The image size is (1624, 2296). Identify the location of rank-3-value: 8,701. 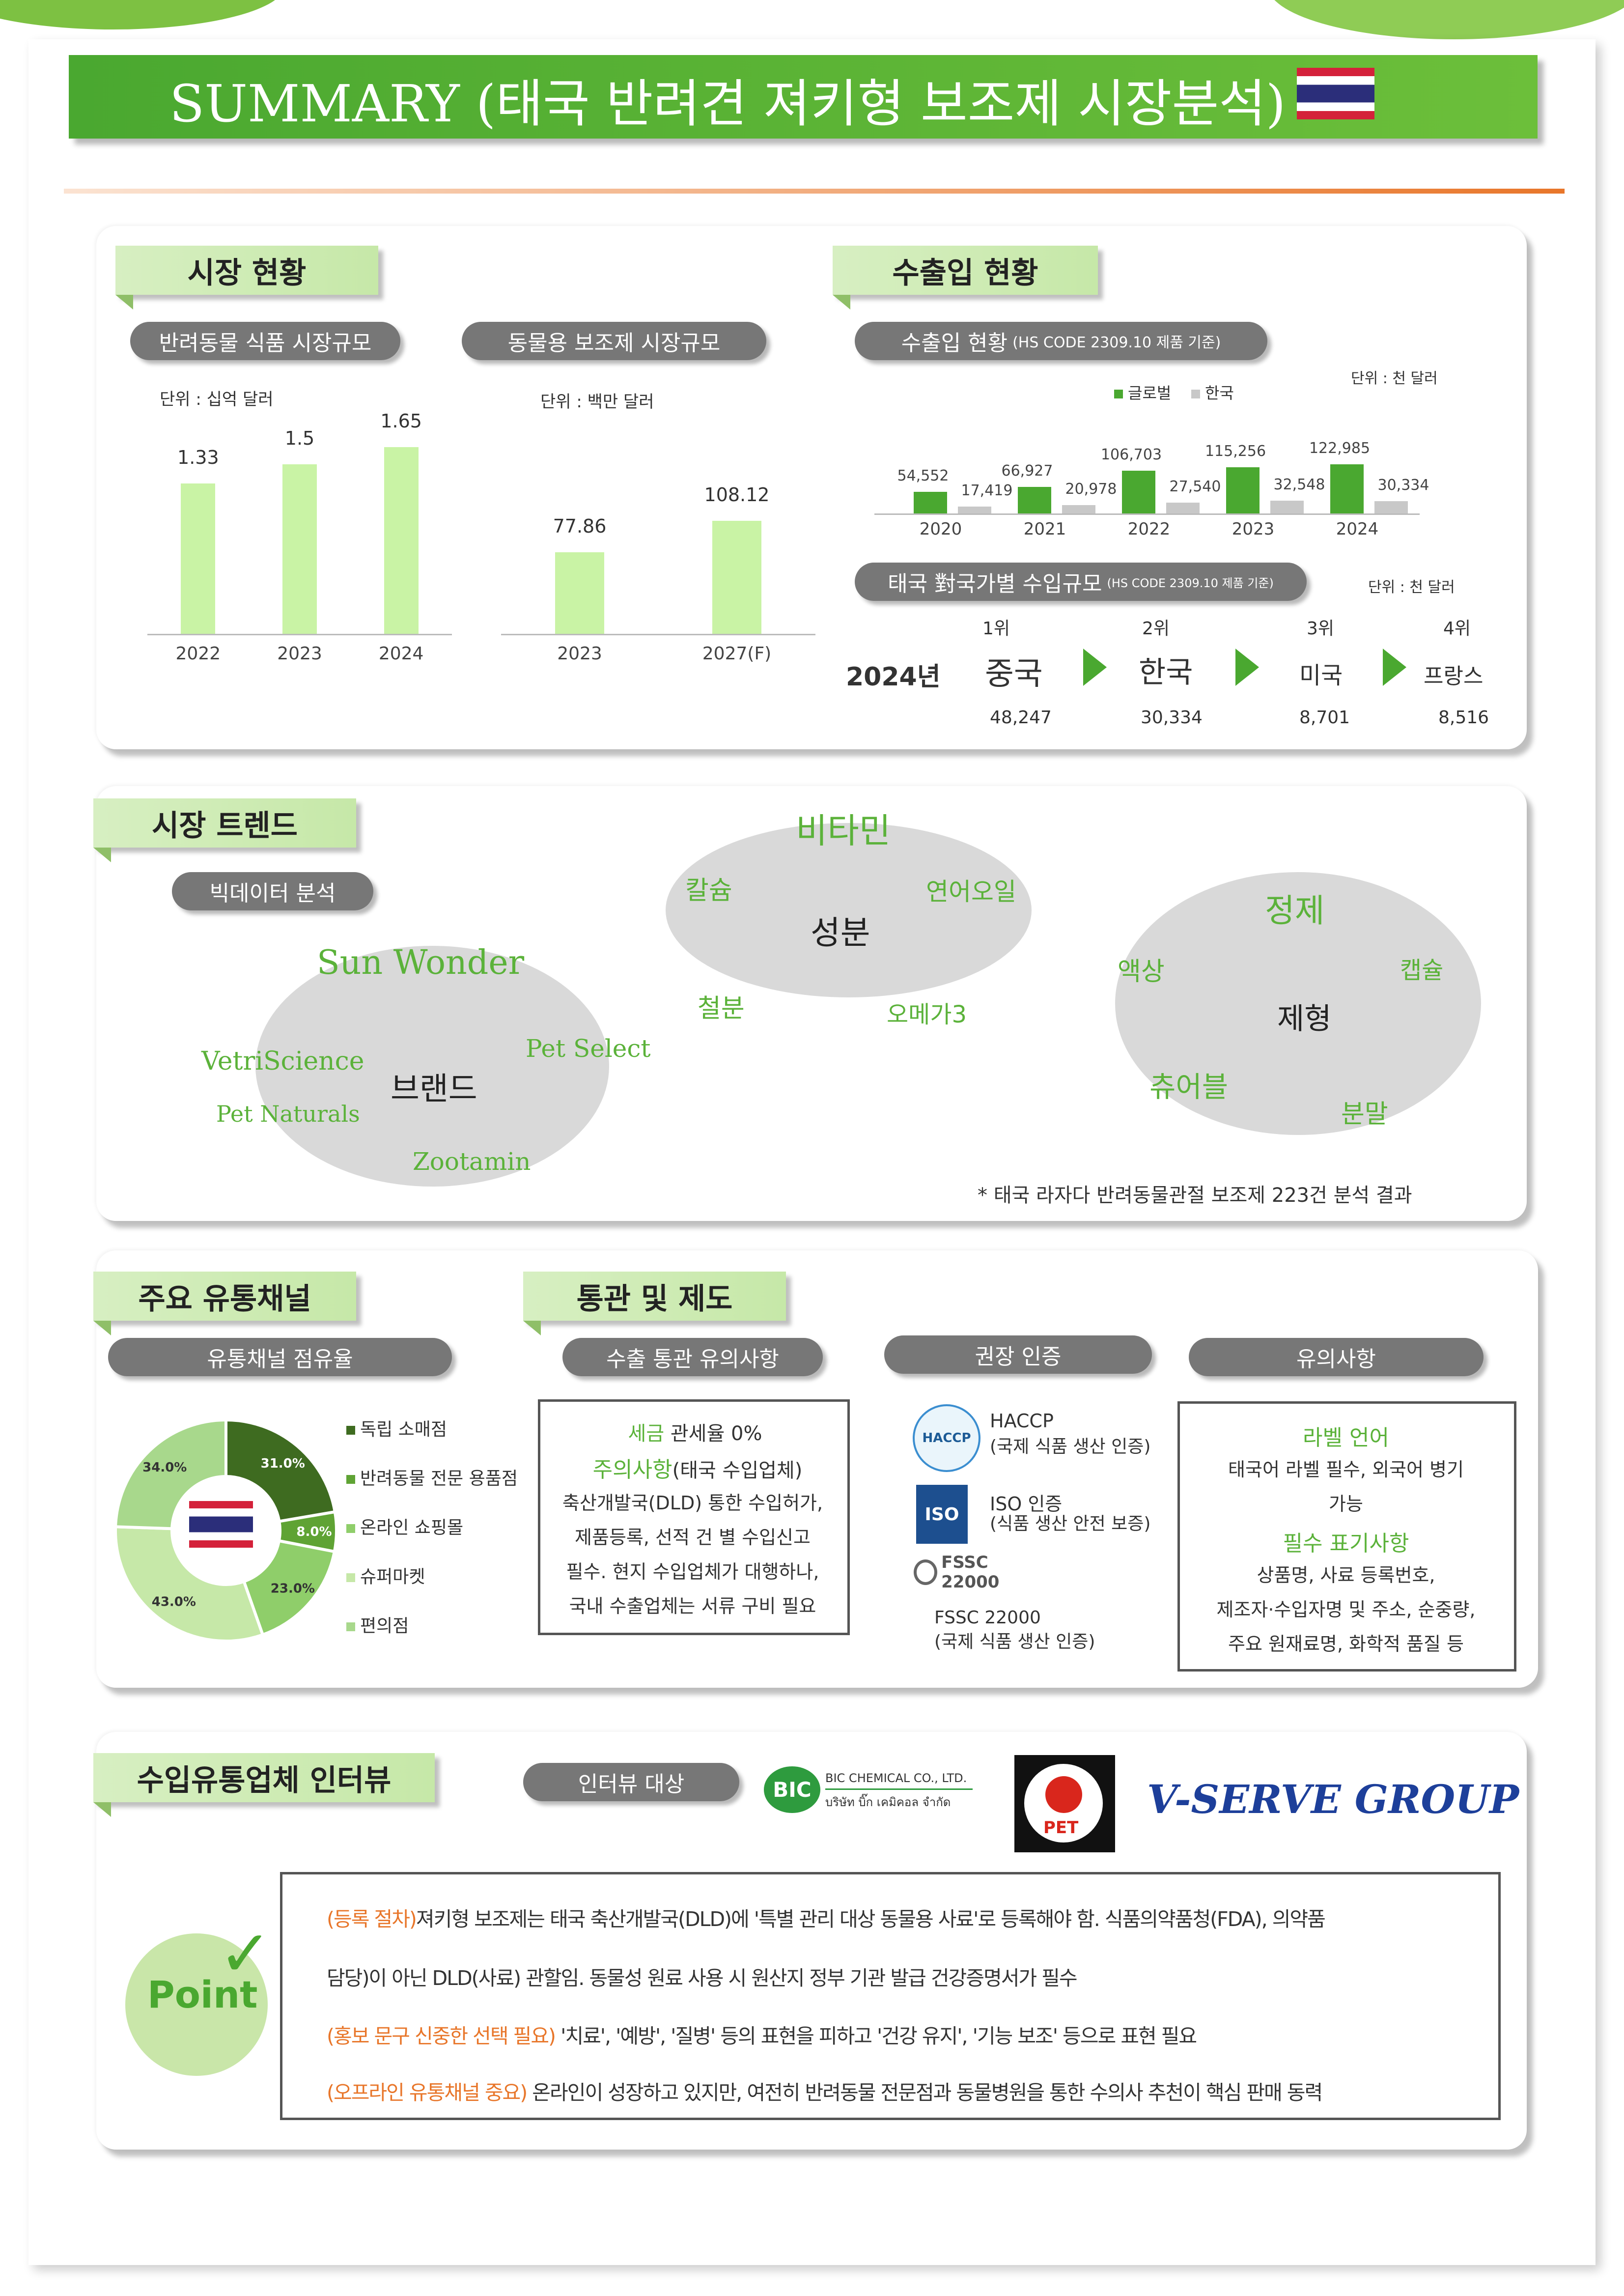
(1324, 718).